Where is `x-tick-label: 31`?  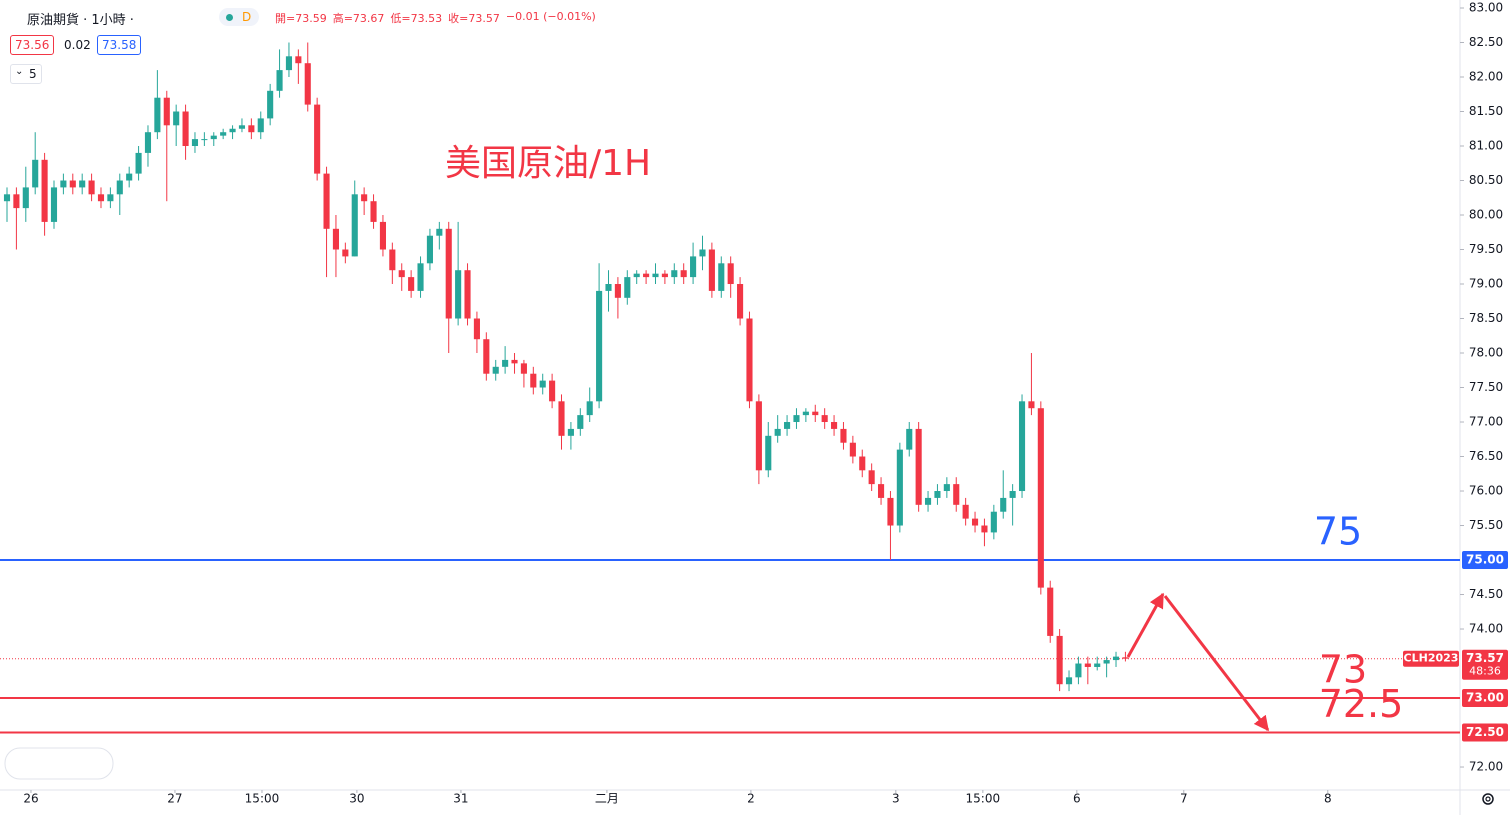
x-tick-label: 31 is located at coordinates (460, 799).